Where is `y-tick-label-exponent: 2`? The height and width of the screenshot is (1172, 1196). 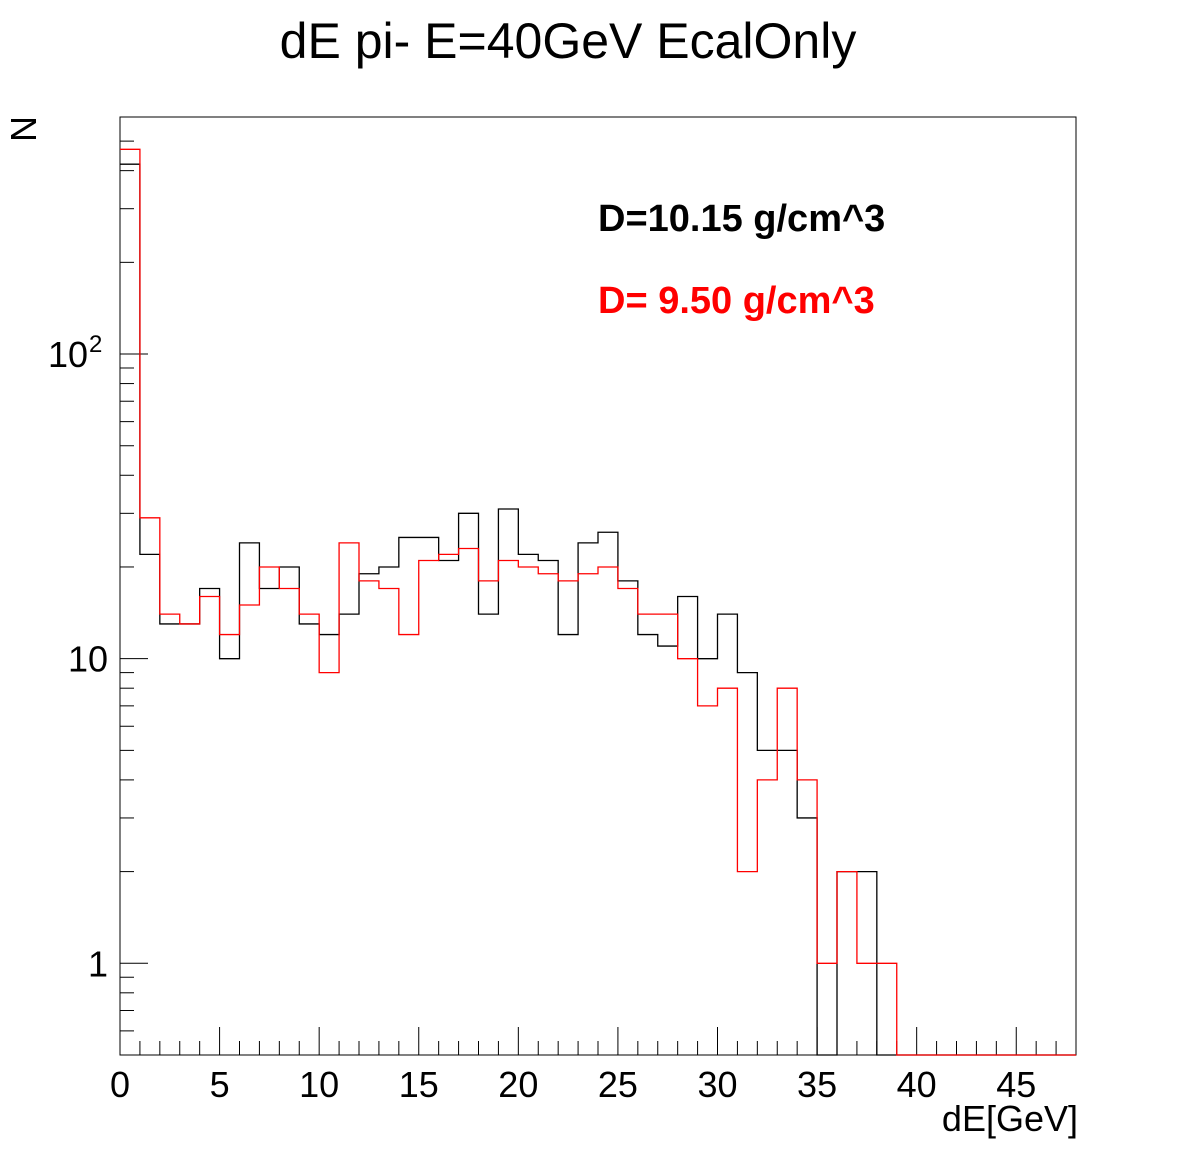
y-tick-label-exponent: 2 is located at coordinates (95, 344).